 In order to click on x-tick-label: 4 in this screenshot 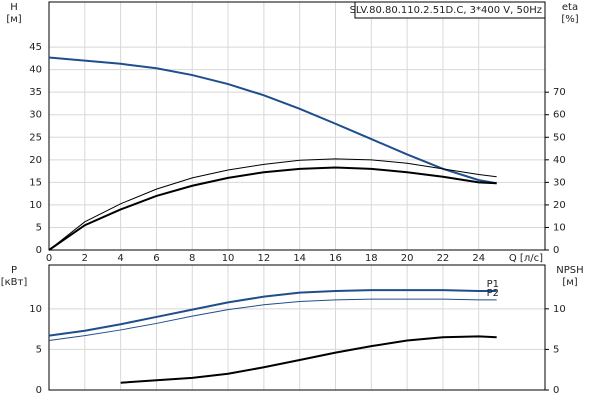, I will do `click(120, 258)`.